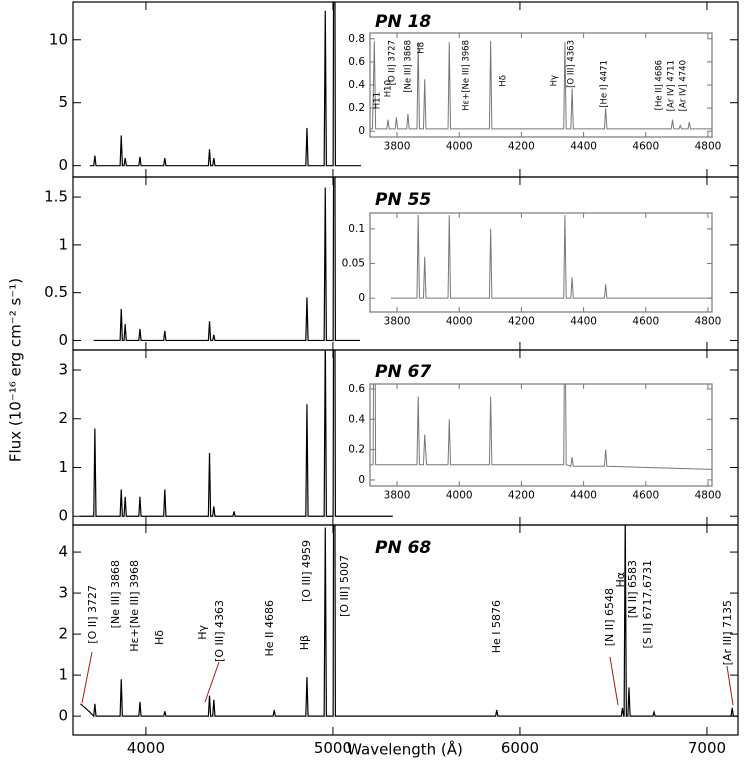 This screenshot has width=747, height=762. I want to click on y-tick-label: 3, so click(63, 369).